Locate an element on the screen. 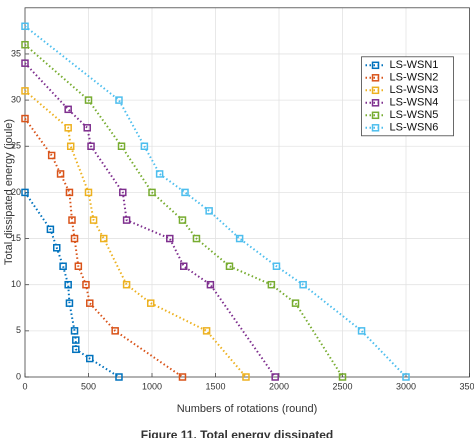 The height and width of the screenshot is (438, 474). legend-label: LS-WSN1 is located at coordinates (414, 65).